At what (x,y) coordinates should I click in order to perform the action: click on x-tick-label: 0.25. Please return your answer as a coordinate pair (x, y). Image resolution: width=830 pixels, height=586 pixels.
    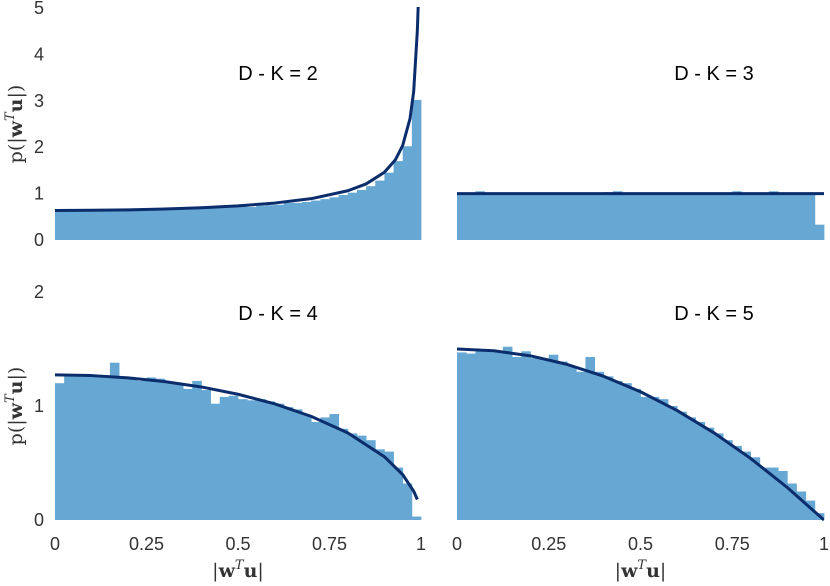
    Looking at the image, I should click on (548, 544).